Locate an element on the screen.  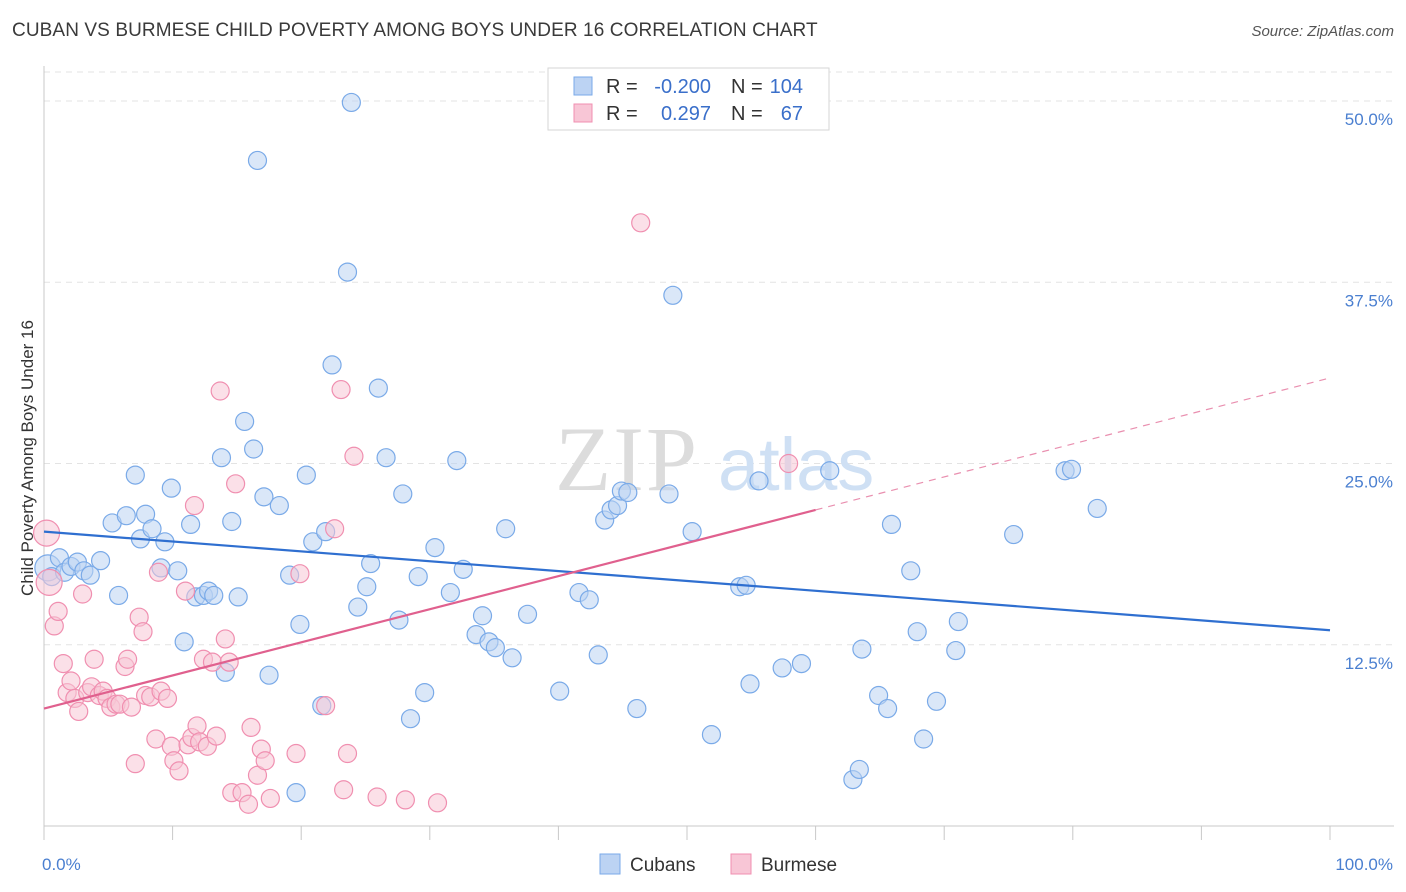
legend-n-burmese: 67 is located at coordinates (792, 114).